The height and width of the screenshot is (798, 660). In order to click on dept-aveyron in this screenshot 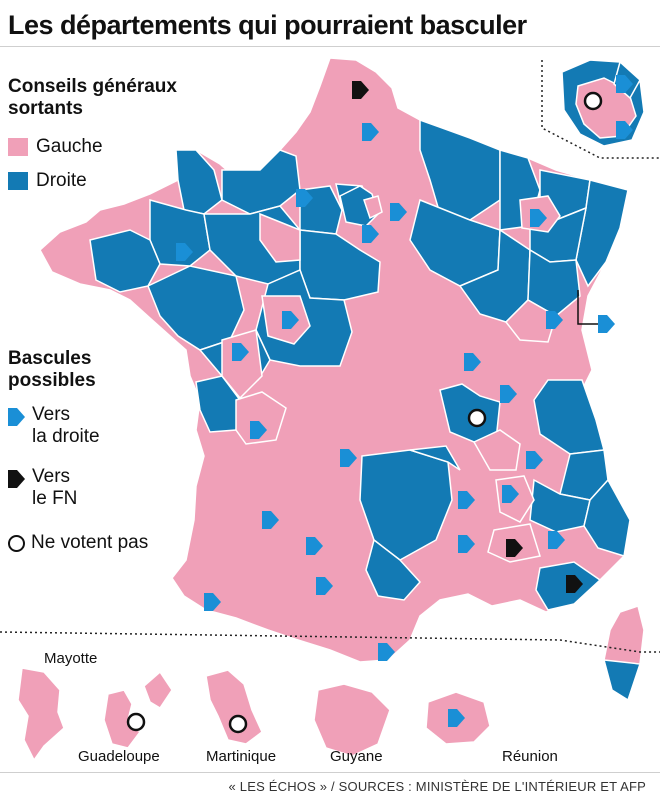, I will do `click(393, 569)`.